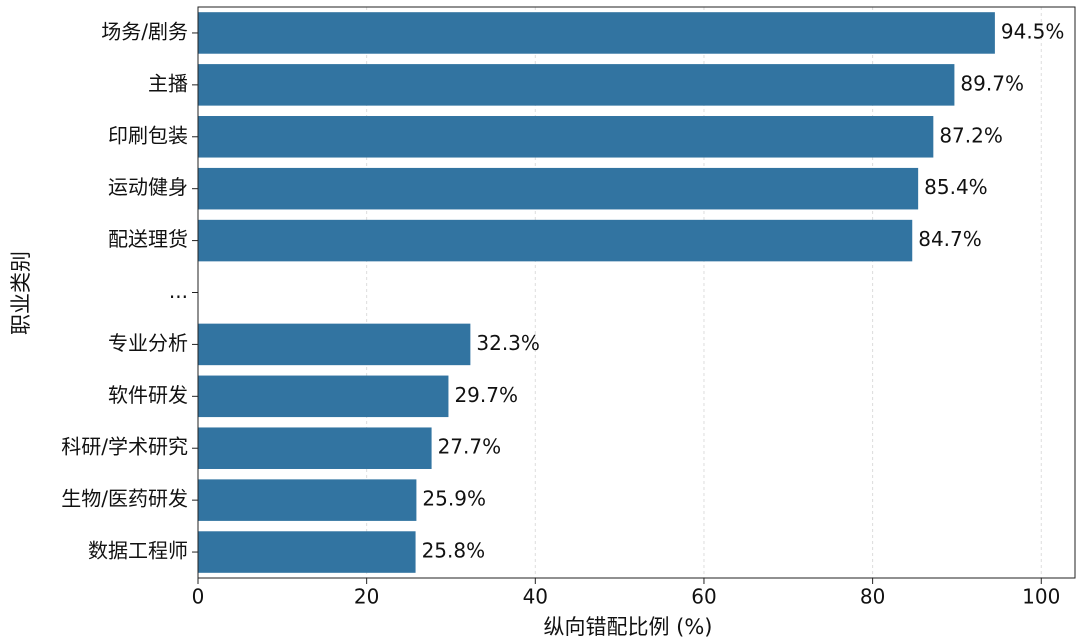  What do you see at coordinates (138, 551) in the screenshot?
I see `y-tick-label: 数据工程师` at bounding box center [138, 551].